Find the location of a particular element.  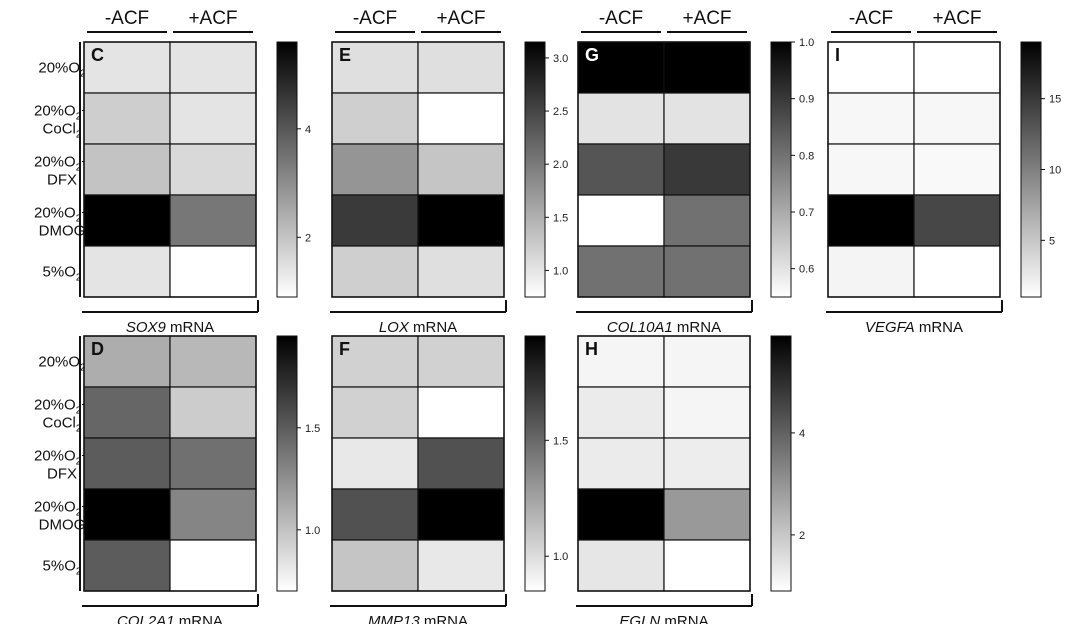

panel-letter: F is located at coordinates (344, 349).